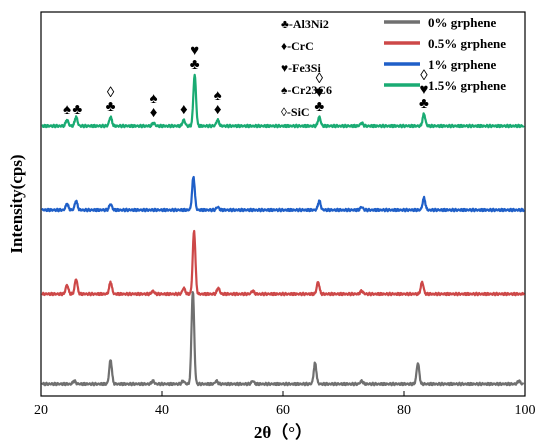  Describe the element at coordinates (467, 85) in the screenshot. I see `legend-label: 1.5% grphene` at that location.